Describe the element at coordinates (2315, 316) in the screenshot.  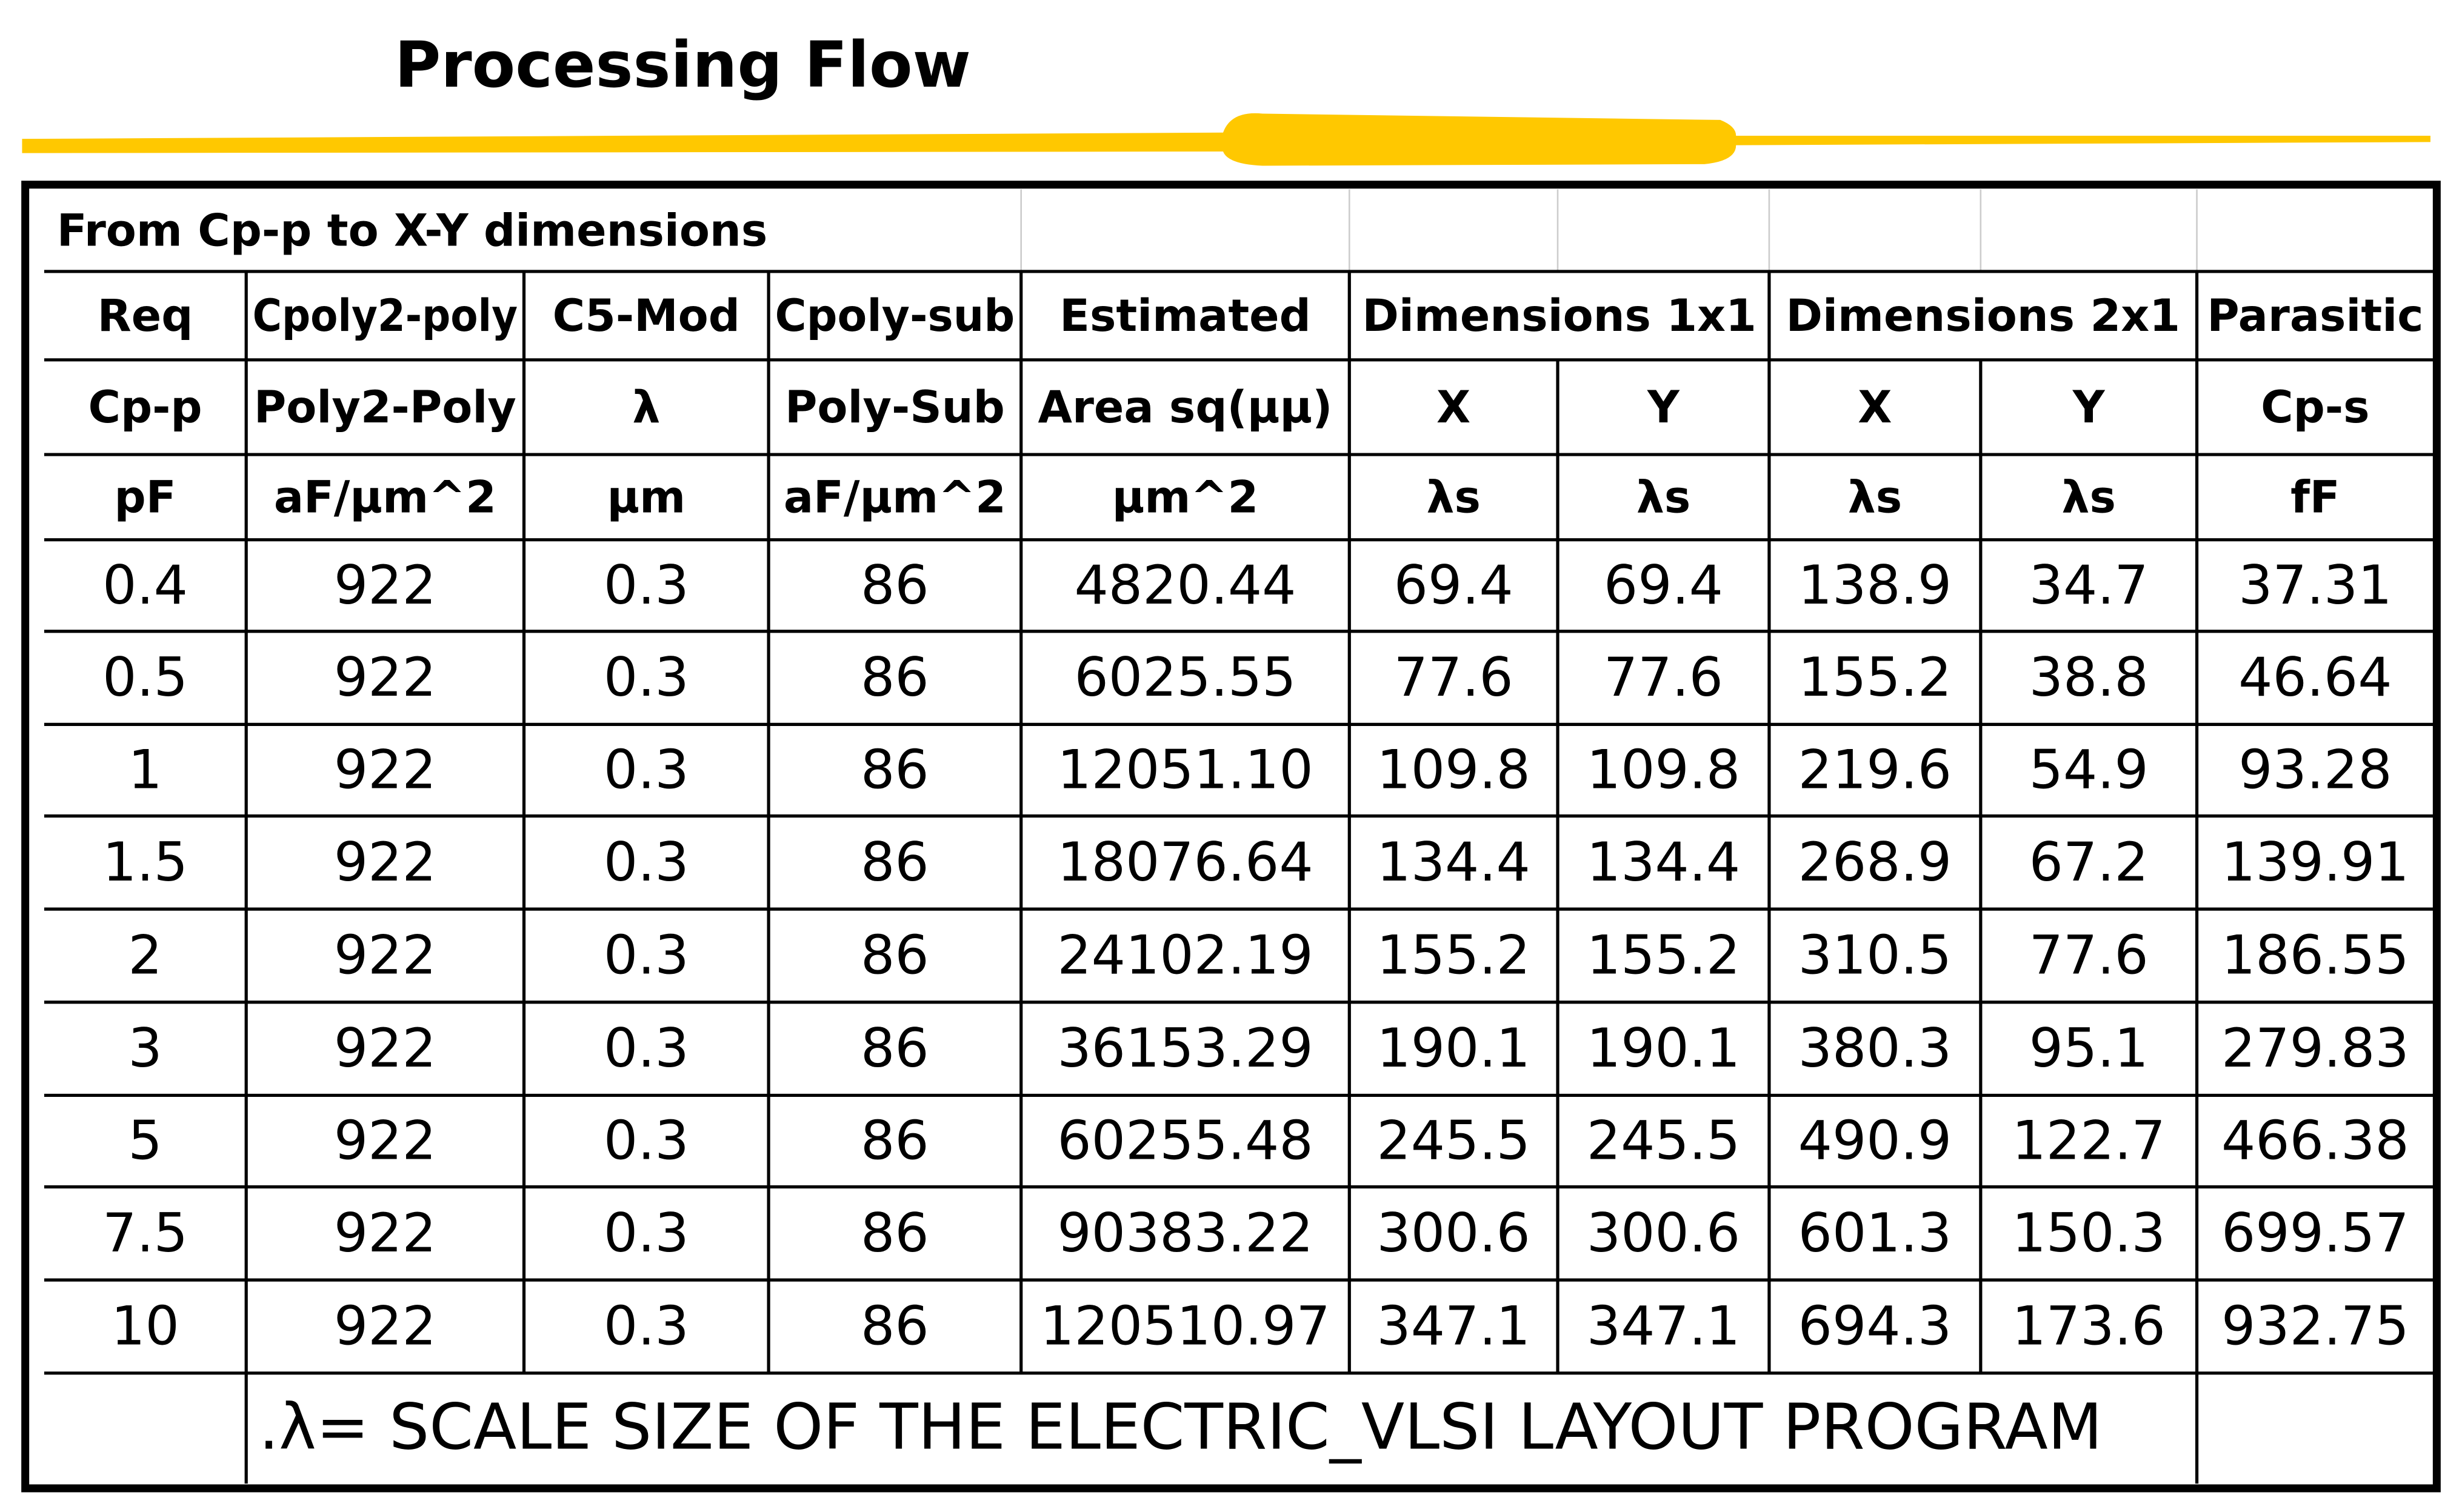
I see `header-cell: Parasitic` at that location.